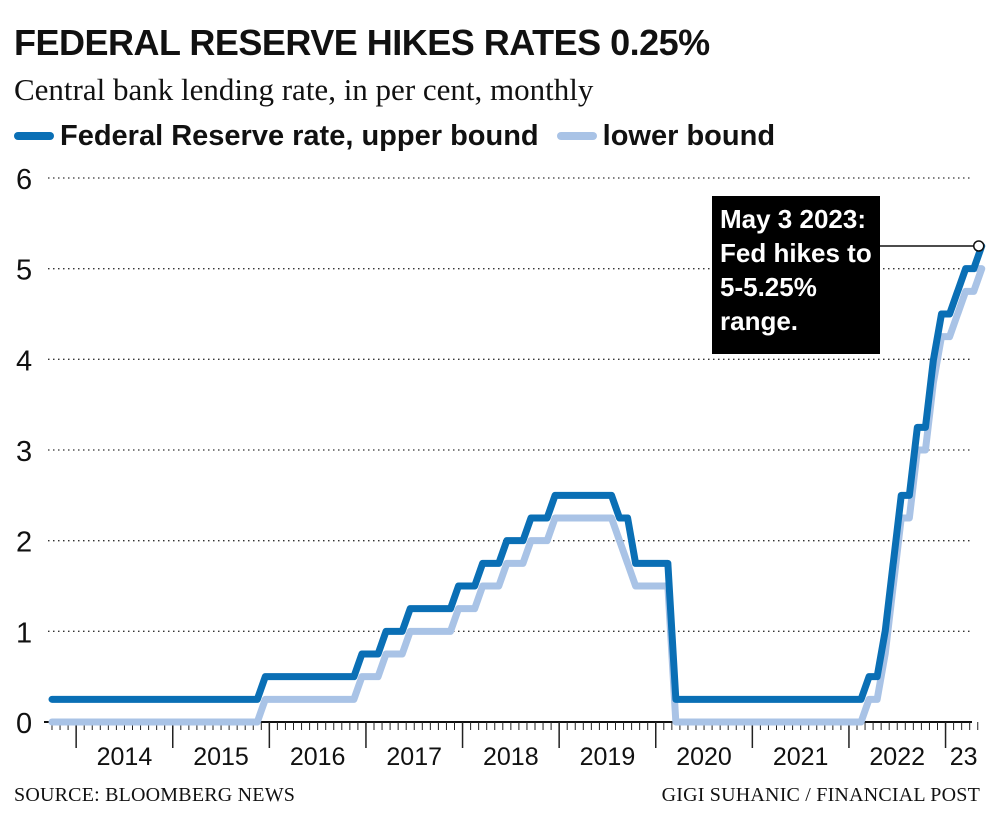 Image resolution: width=1000 pixels, height=816 pixels. I want to click on x-tick-label: 2021, so click(801, 757).